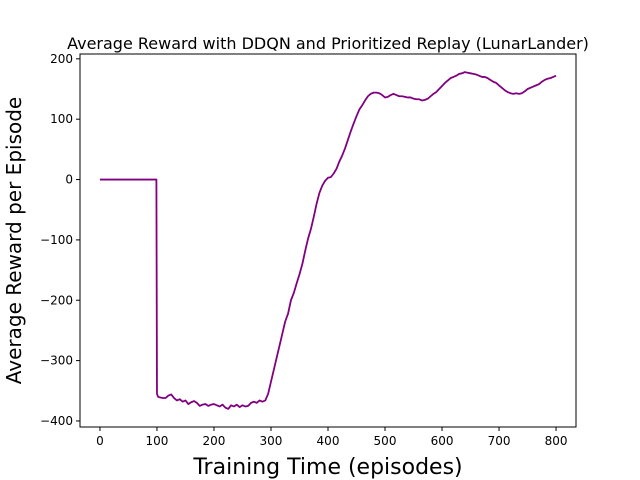  Describe the element at coordinates (100, 441) in the screenshot. I see `x-tick-label: 0` at that location.